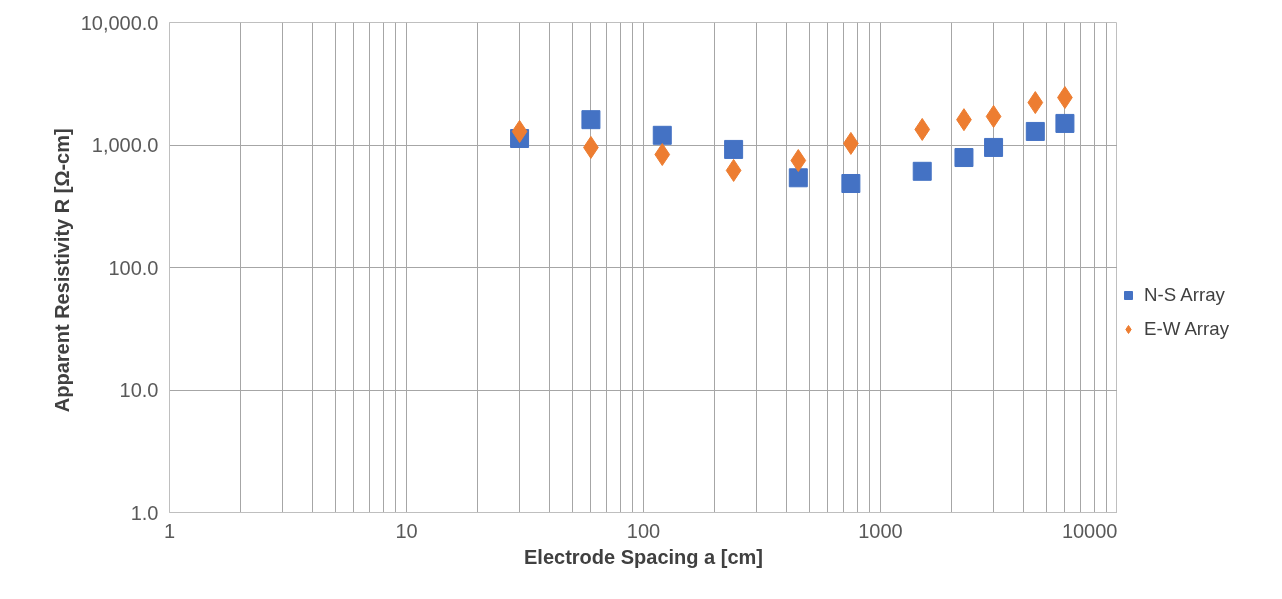 This screenshot has height=599, width=1282. I want to click on y-tick-label: 10.0, so click(139, 390).